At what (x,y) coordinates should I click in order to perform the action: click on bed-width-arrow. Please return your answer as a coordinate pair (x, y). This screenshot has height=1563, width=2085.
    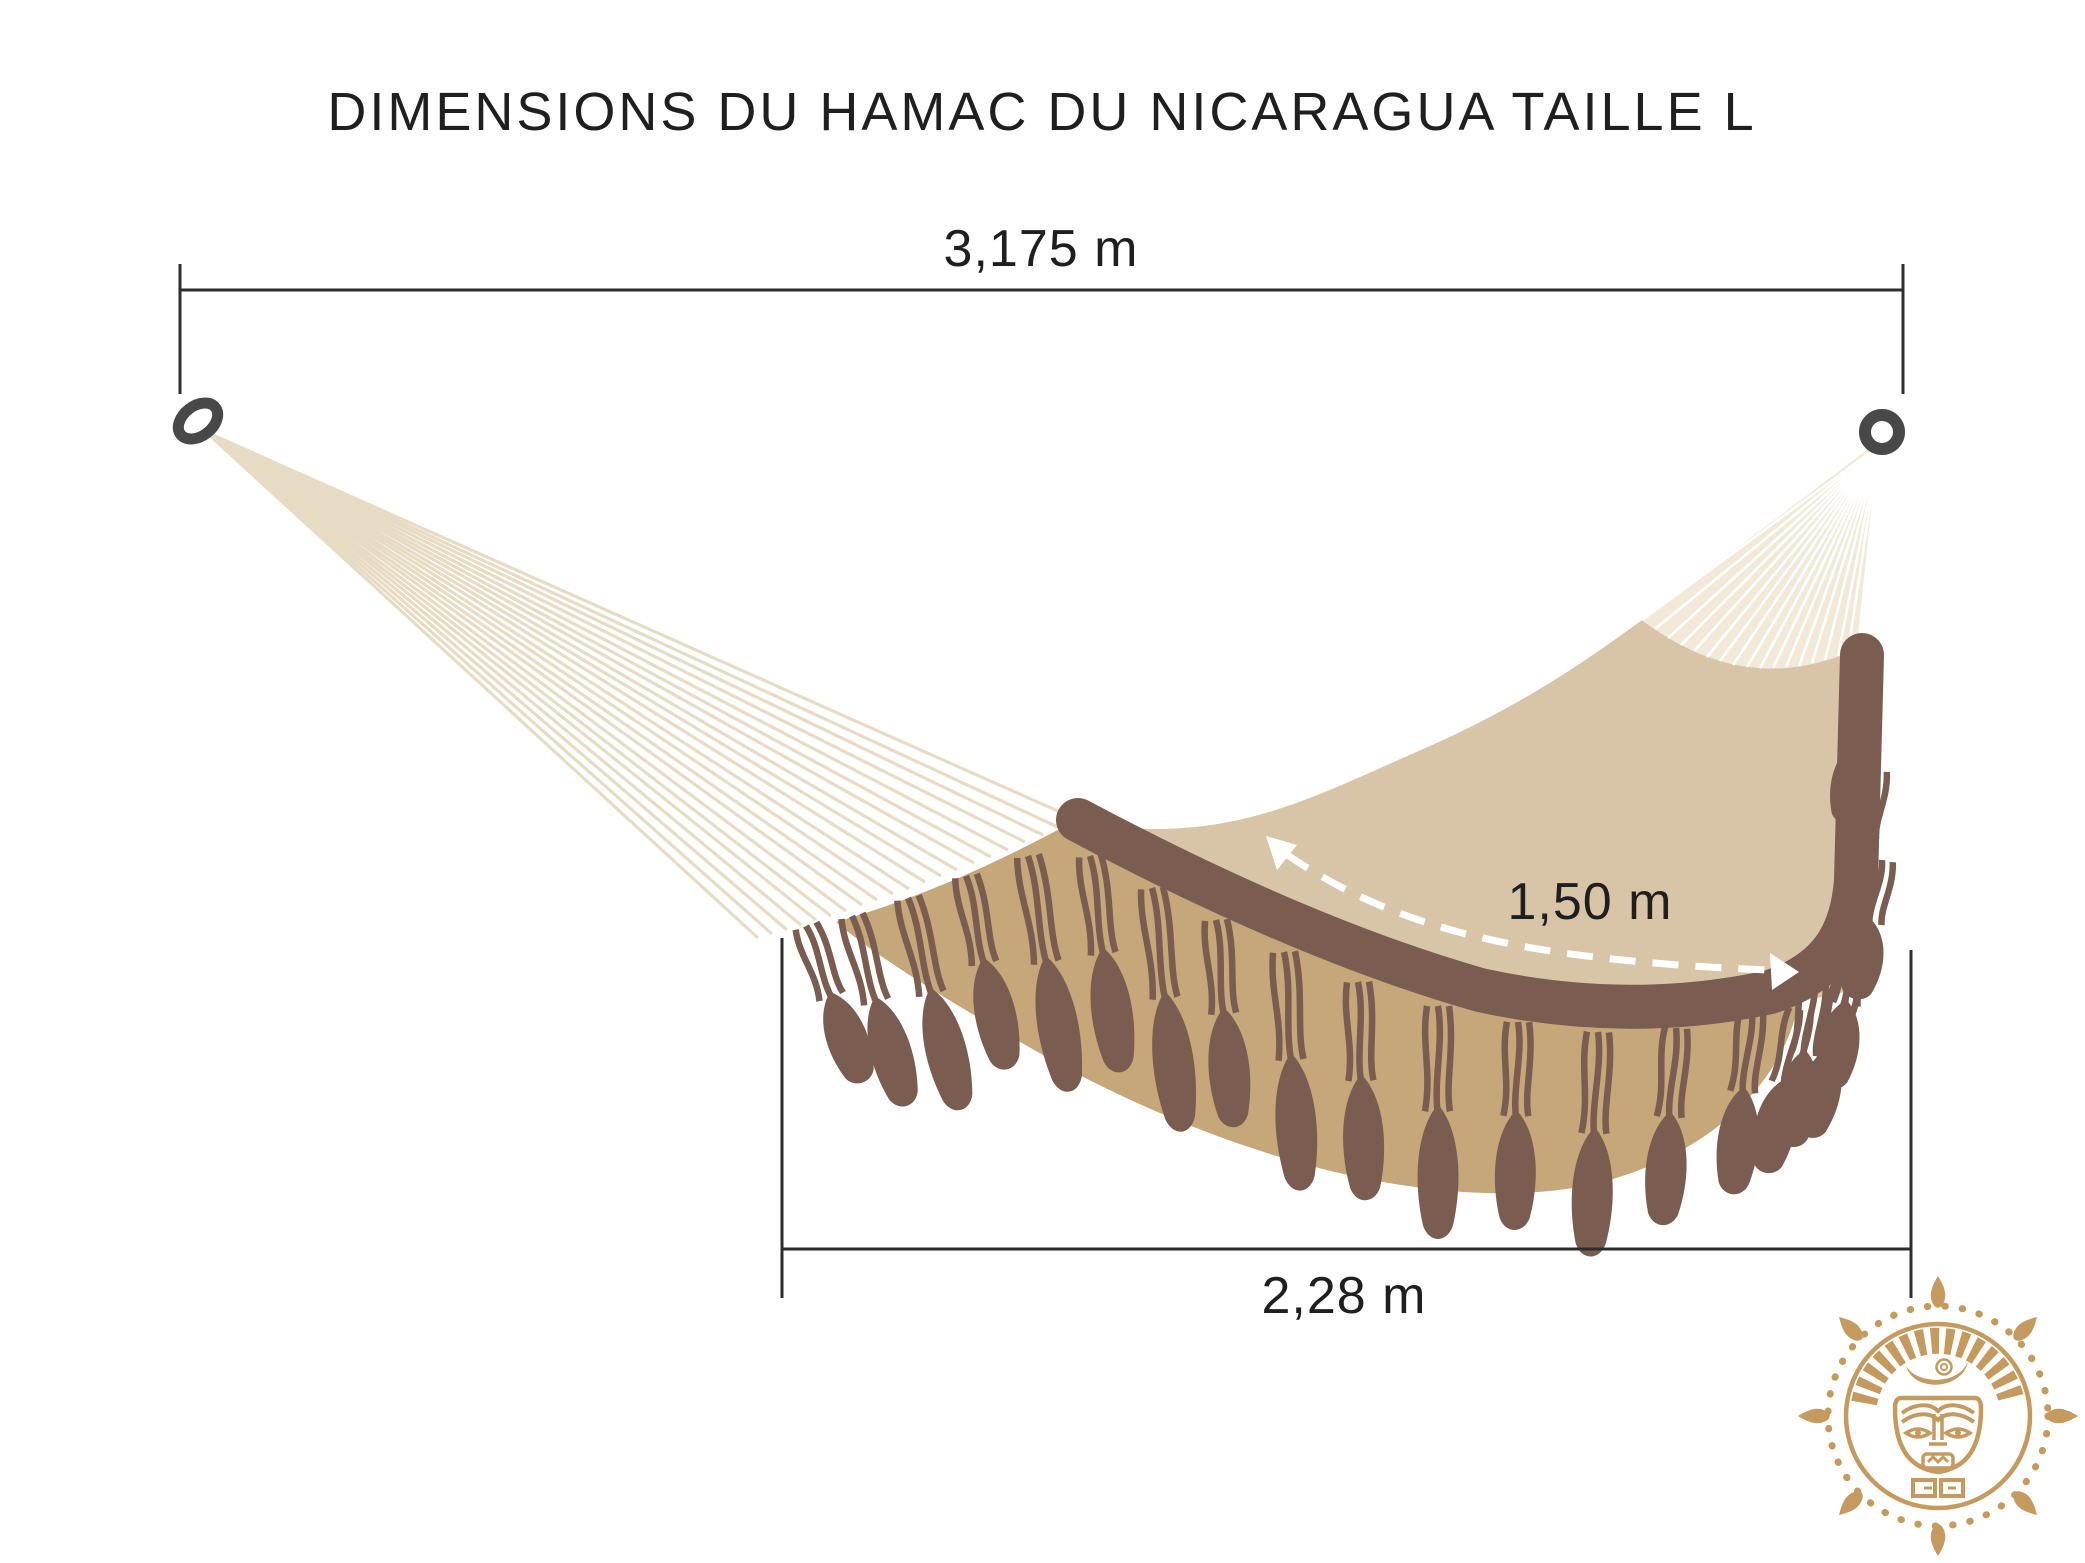
    Looking at the image, I should click on (1532, 913).